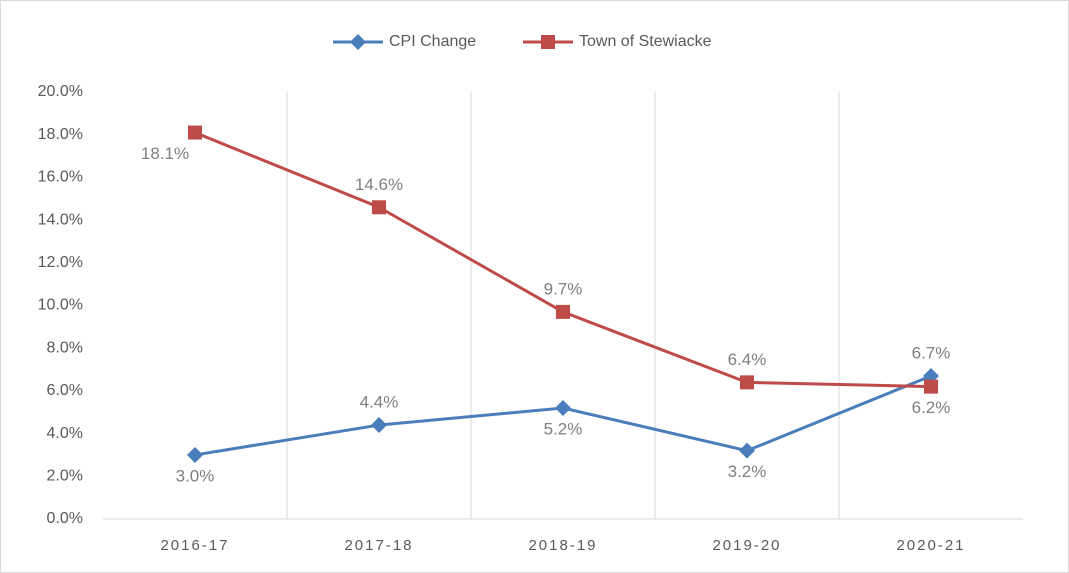 The image size is (1069, 573). Describe the element at coordinates (379, 402) in the screenshot. I see `data-label: 4.4%` at that location.